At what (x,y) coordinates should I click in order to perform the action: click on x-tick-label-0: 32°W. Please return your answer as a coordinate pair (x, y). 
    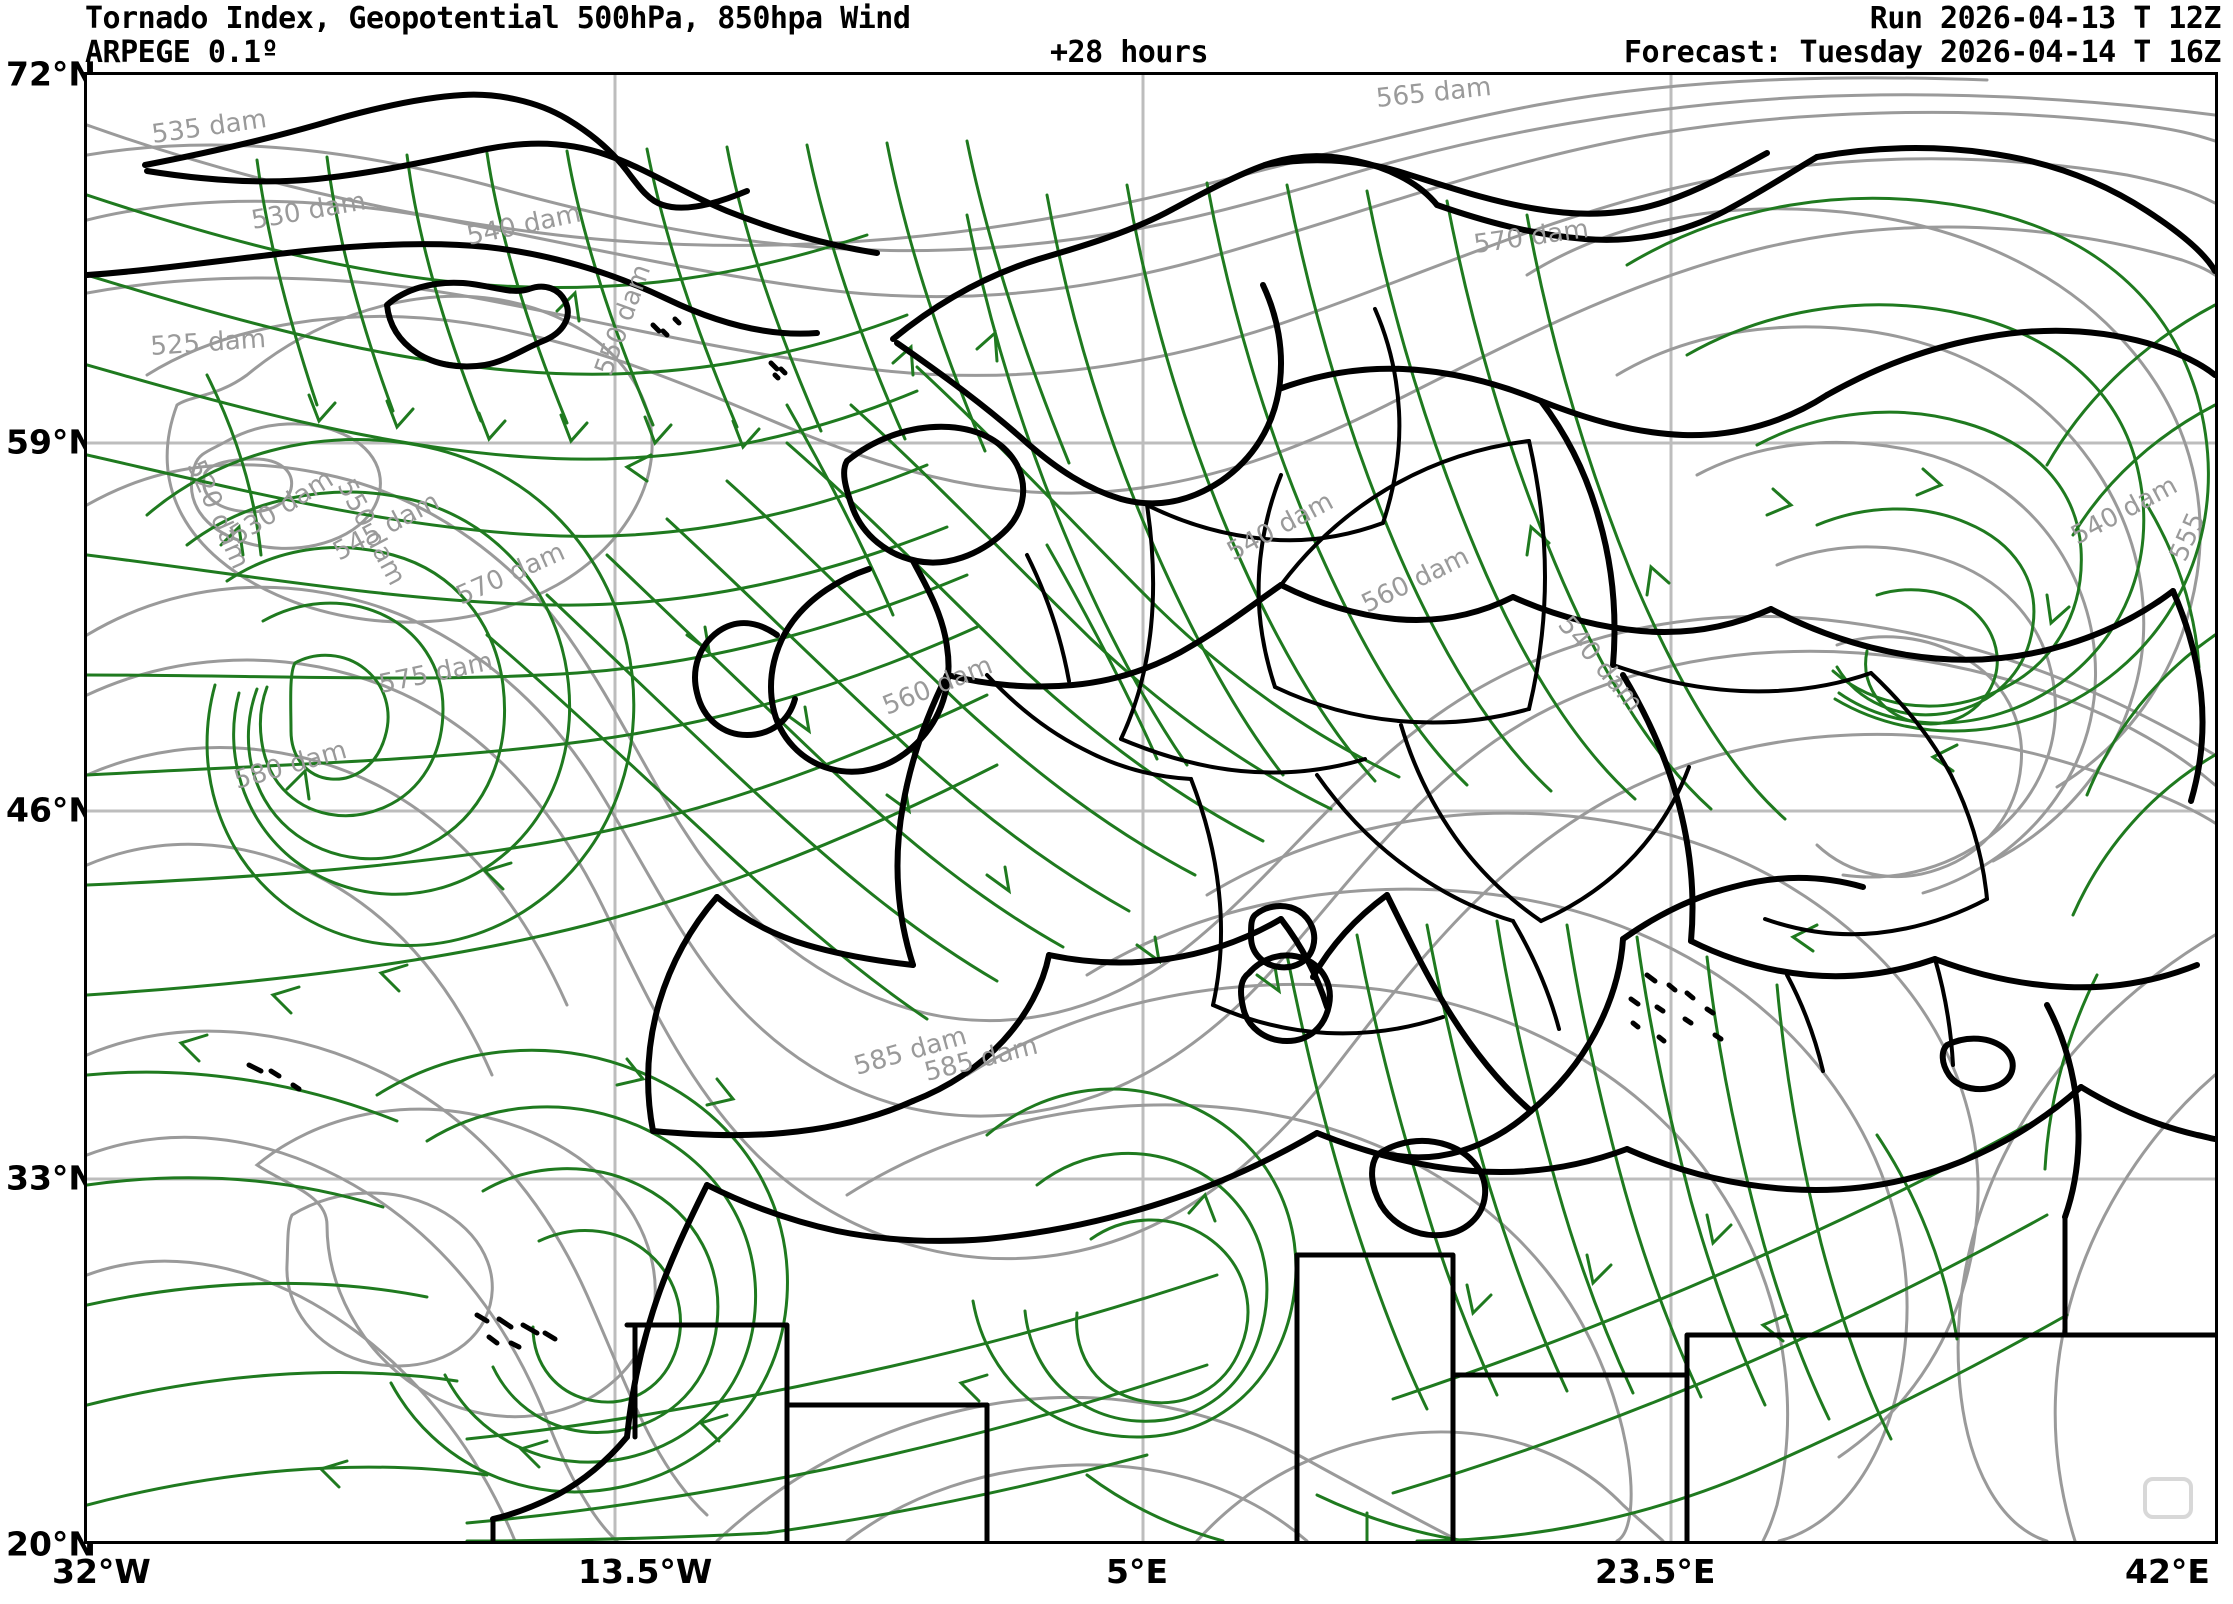
    Looking at the image, I should click on (101, 1571).